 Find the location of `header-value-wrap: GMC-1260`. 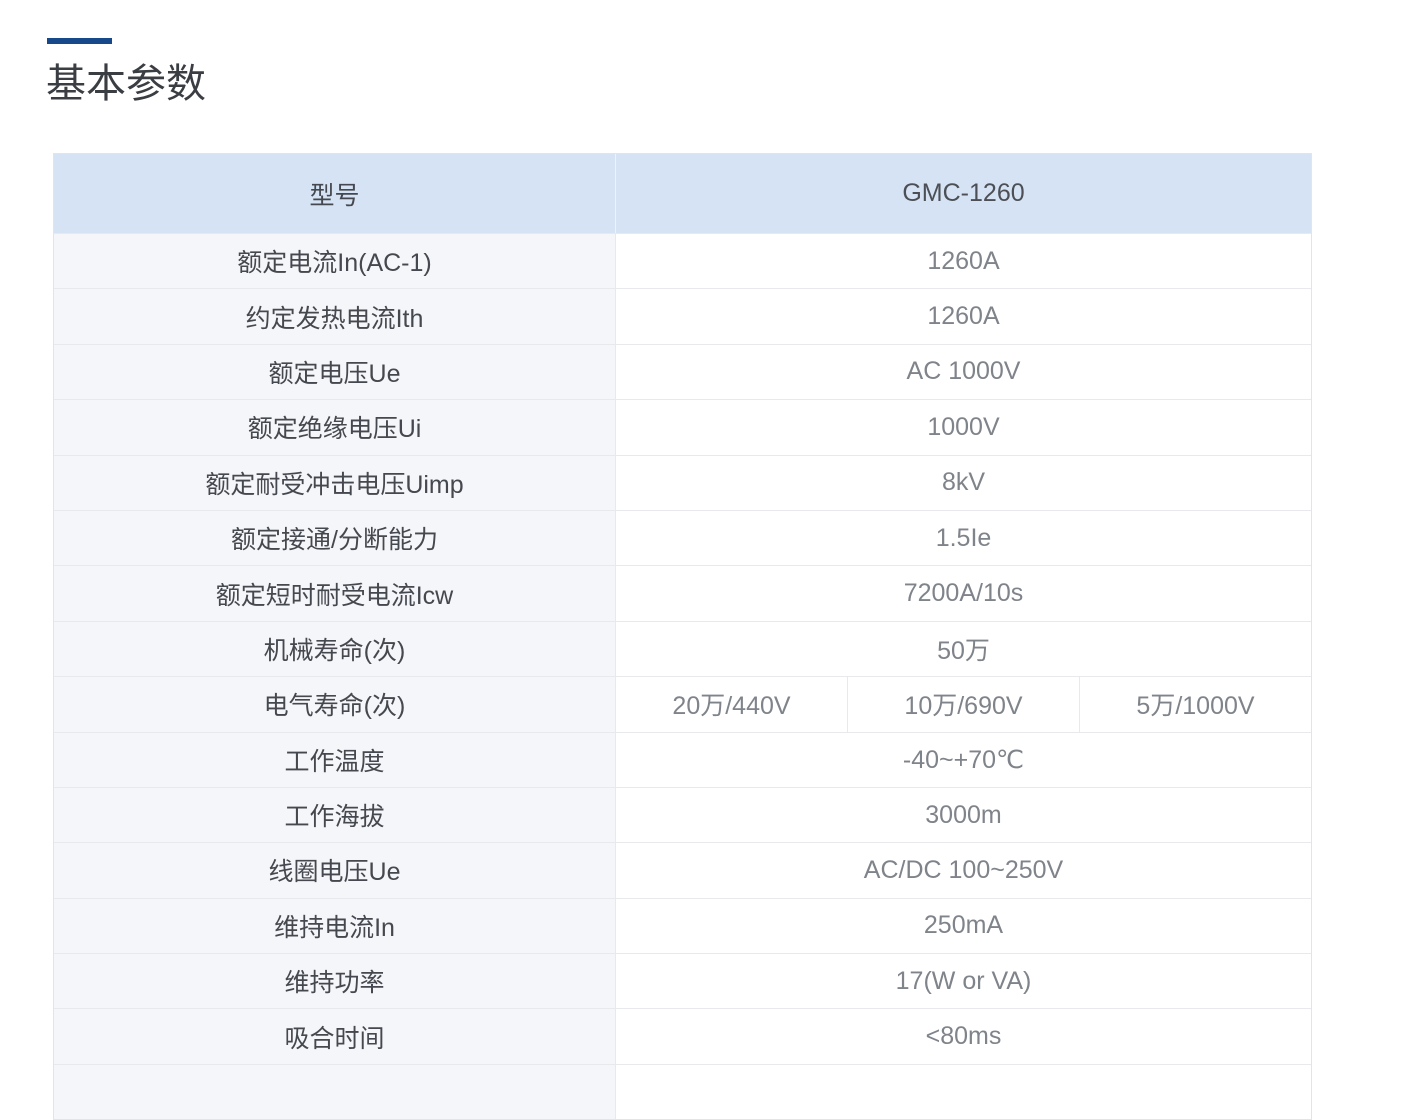

header-value-wrap: GMC-1260 is located at coordinates (963, 193).